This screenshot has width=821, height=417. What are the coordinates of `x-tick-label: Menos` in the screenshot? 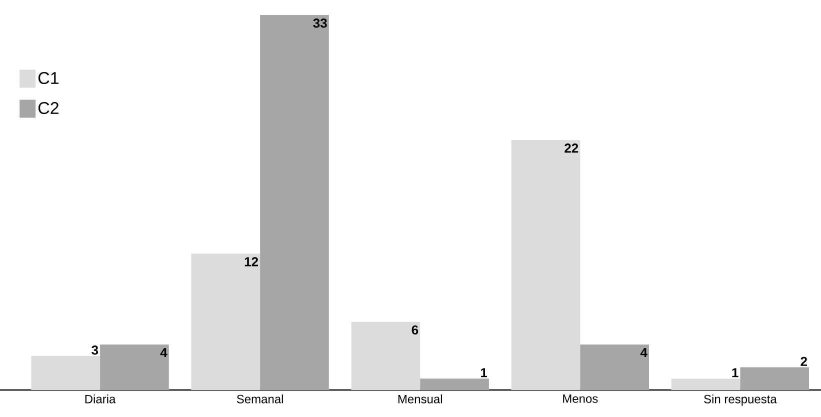 It's located at (580, 398).